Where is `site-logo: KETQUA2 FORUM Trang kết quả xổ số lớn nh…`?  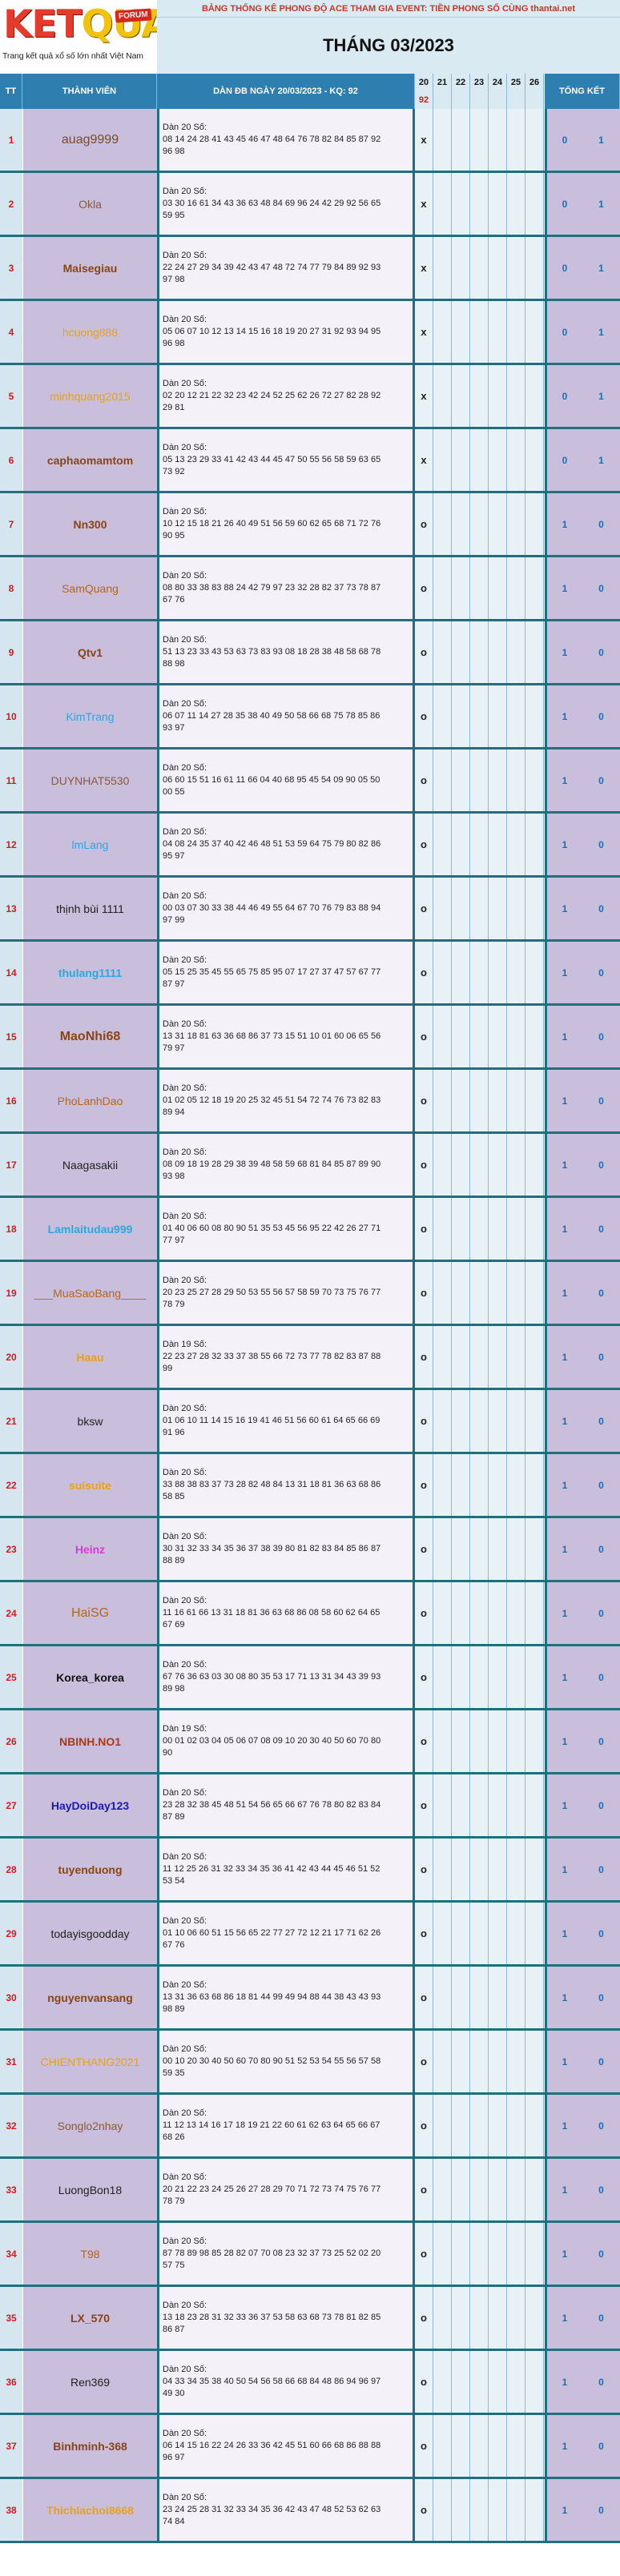
site-logo: KETQUA2 FORUM Trang kết quả xổ số lớn nh… is located at coordinates (97, 37).